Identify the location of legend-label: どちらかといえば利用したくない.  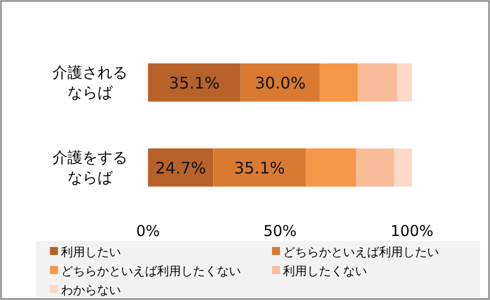
(151, 271).